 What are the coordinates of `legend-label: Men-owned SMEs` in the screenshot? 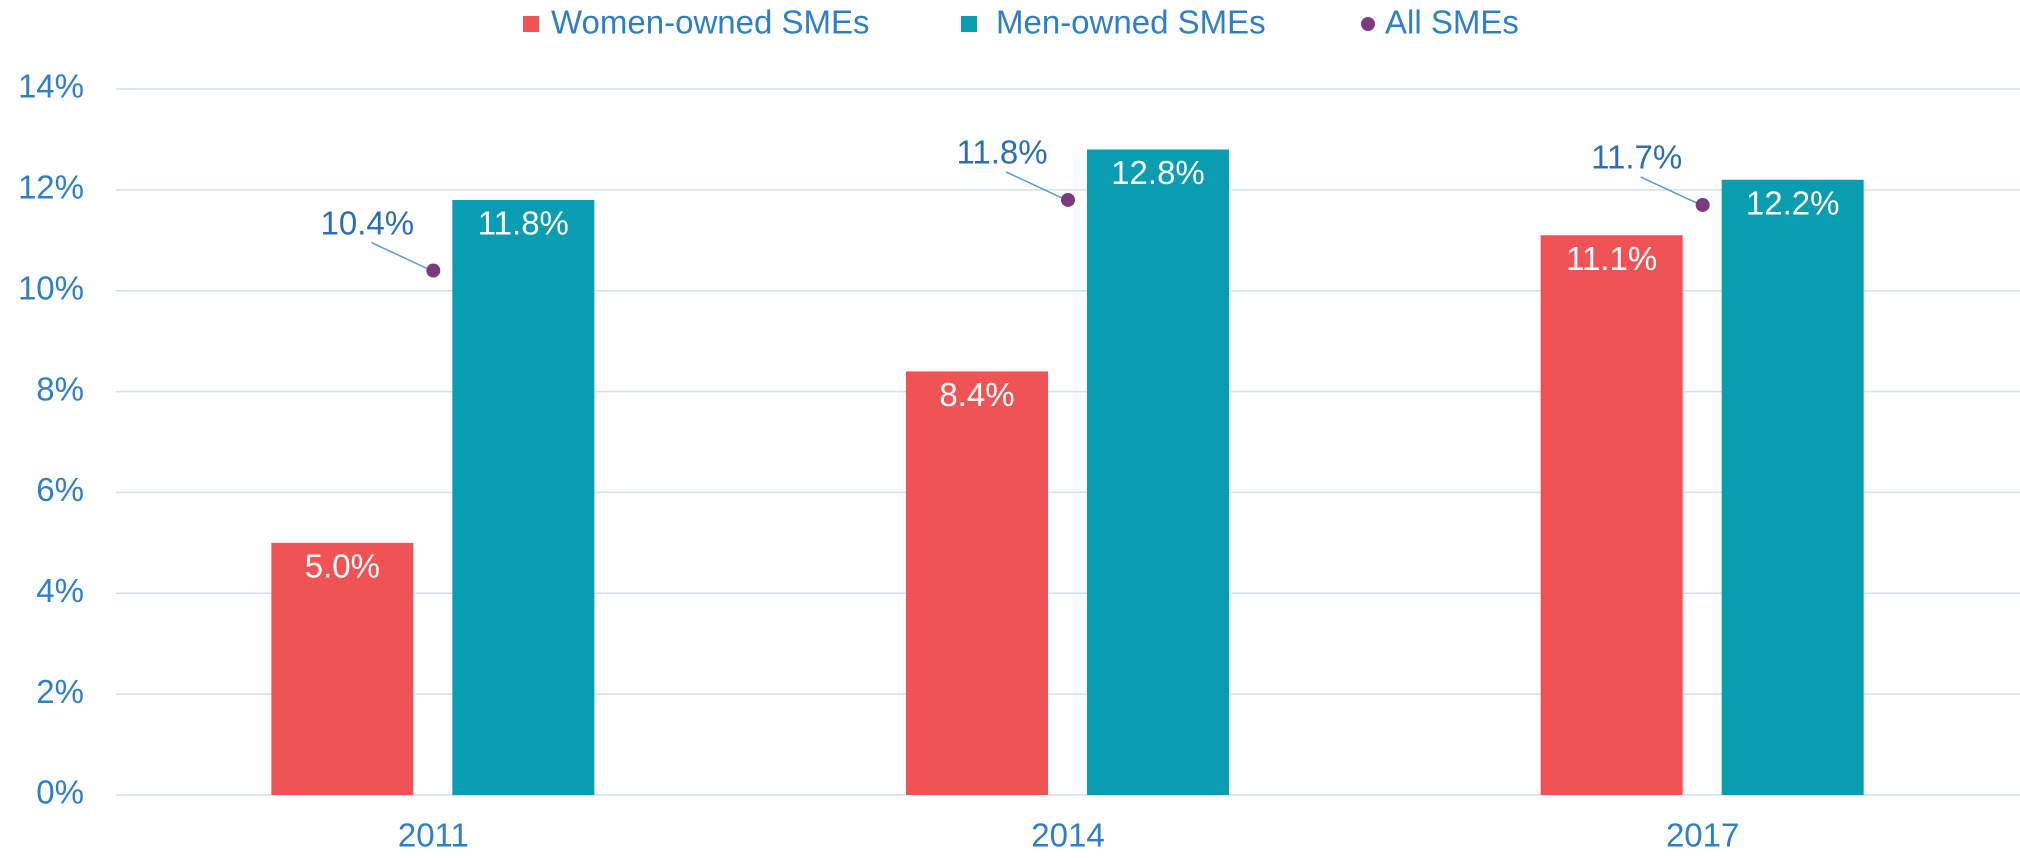 It's located at (1131, 22).